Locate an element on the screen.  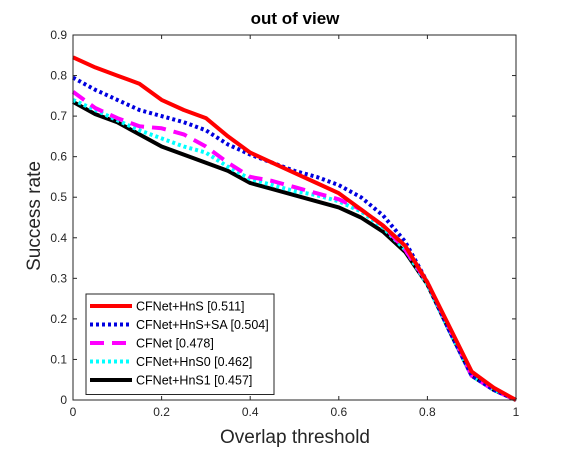
y-tick-label: 0.9 is located at coordinates (58, 35).